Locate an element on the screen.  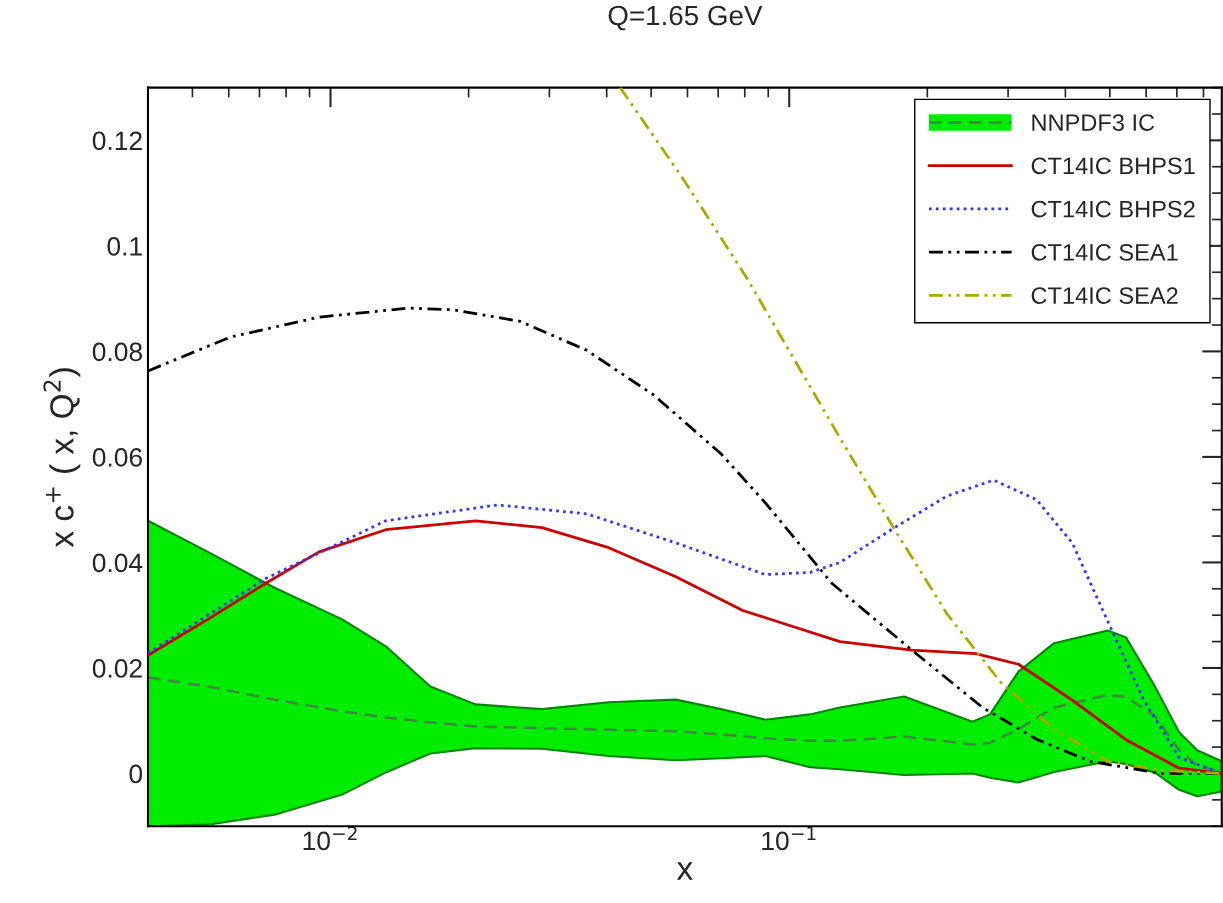
legend-label: CT14IC SEA2 is located at coordinates (1104, 295).